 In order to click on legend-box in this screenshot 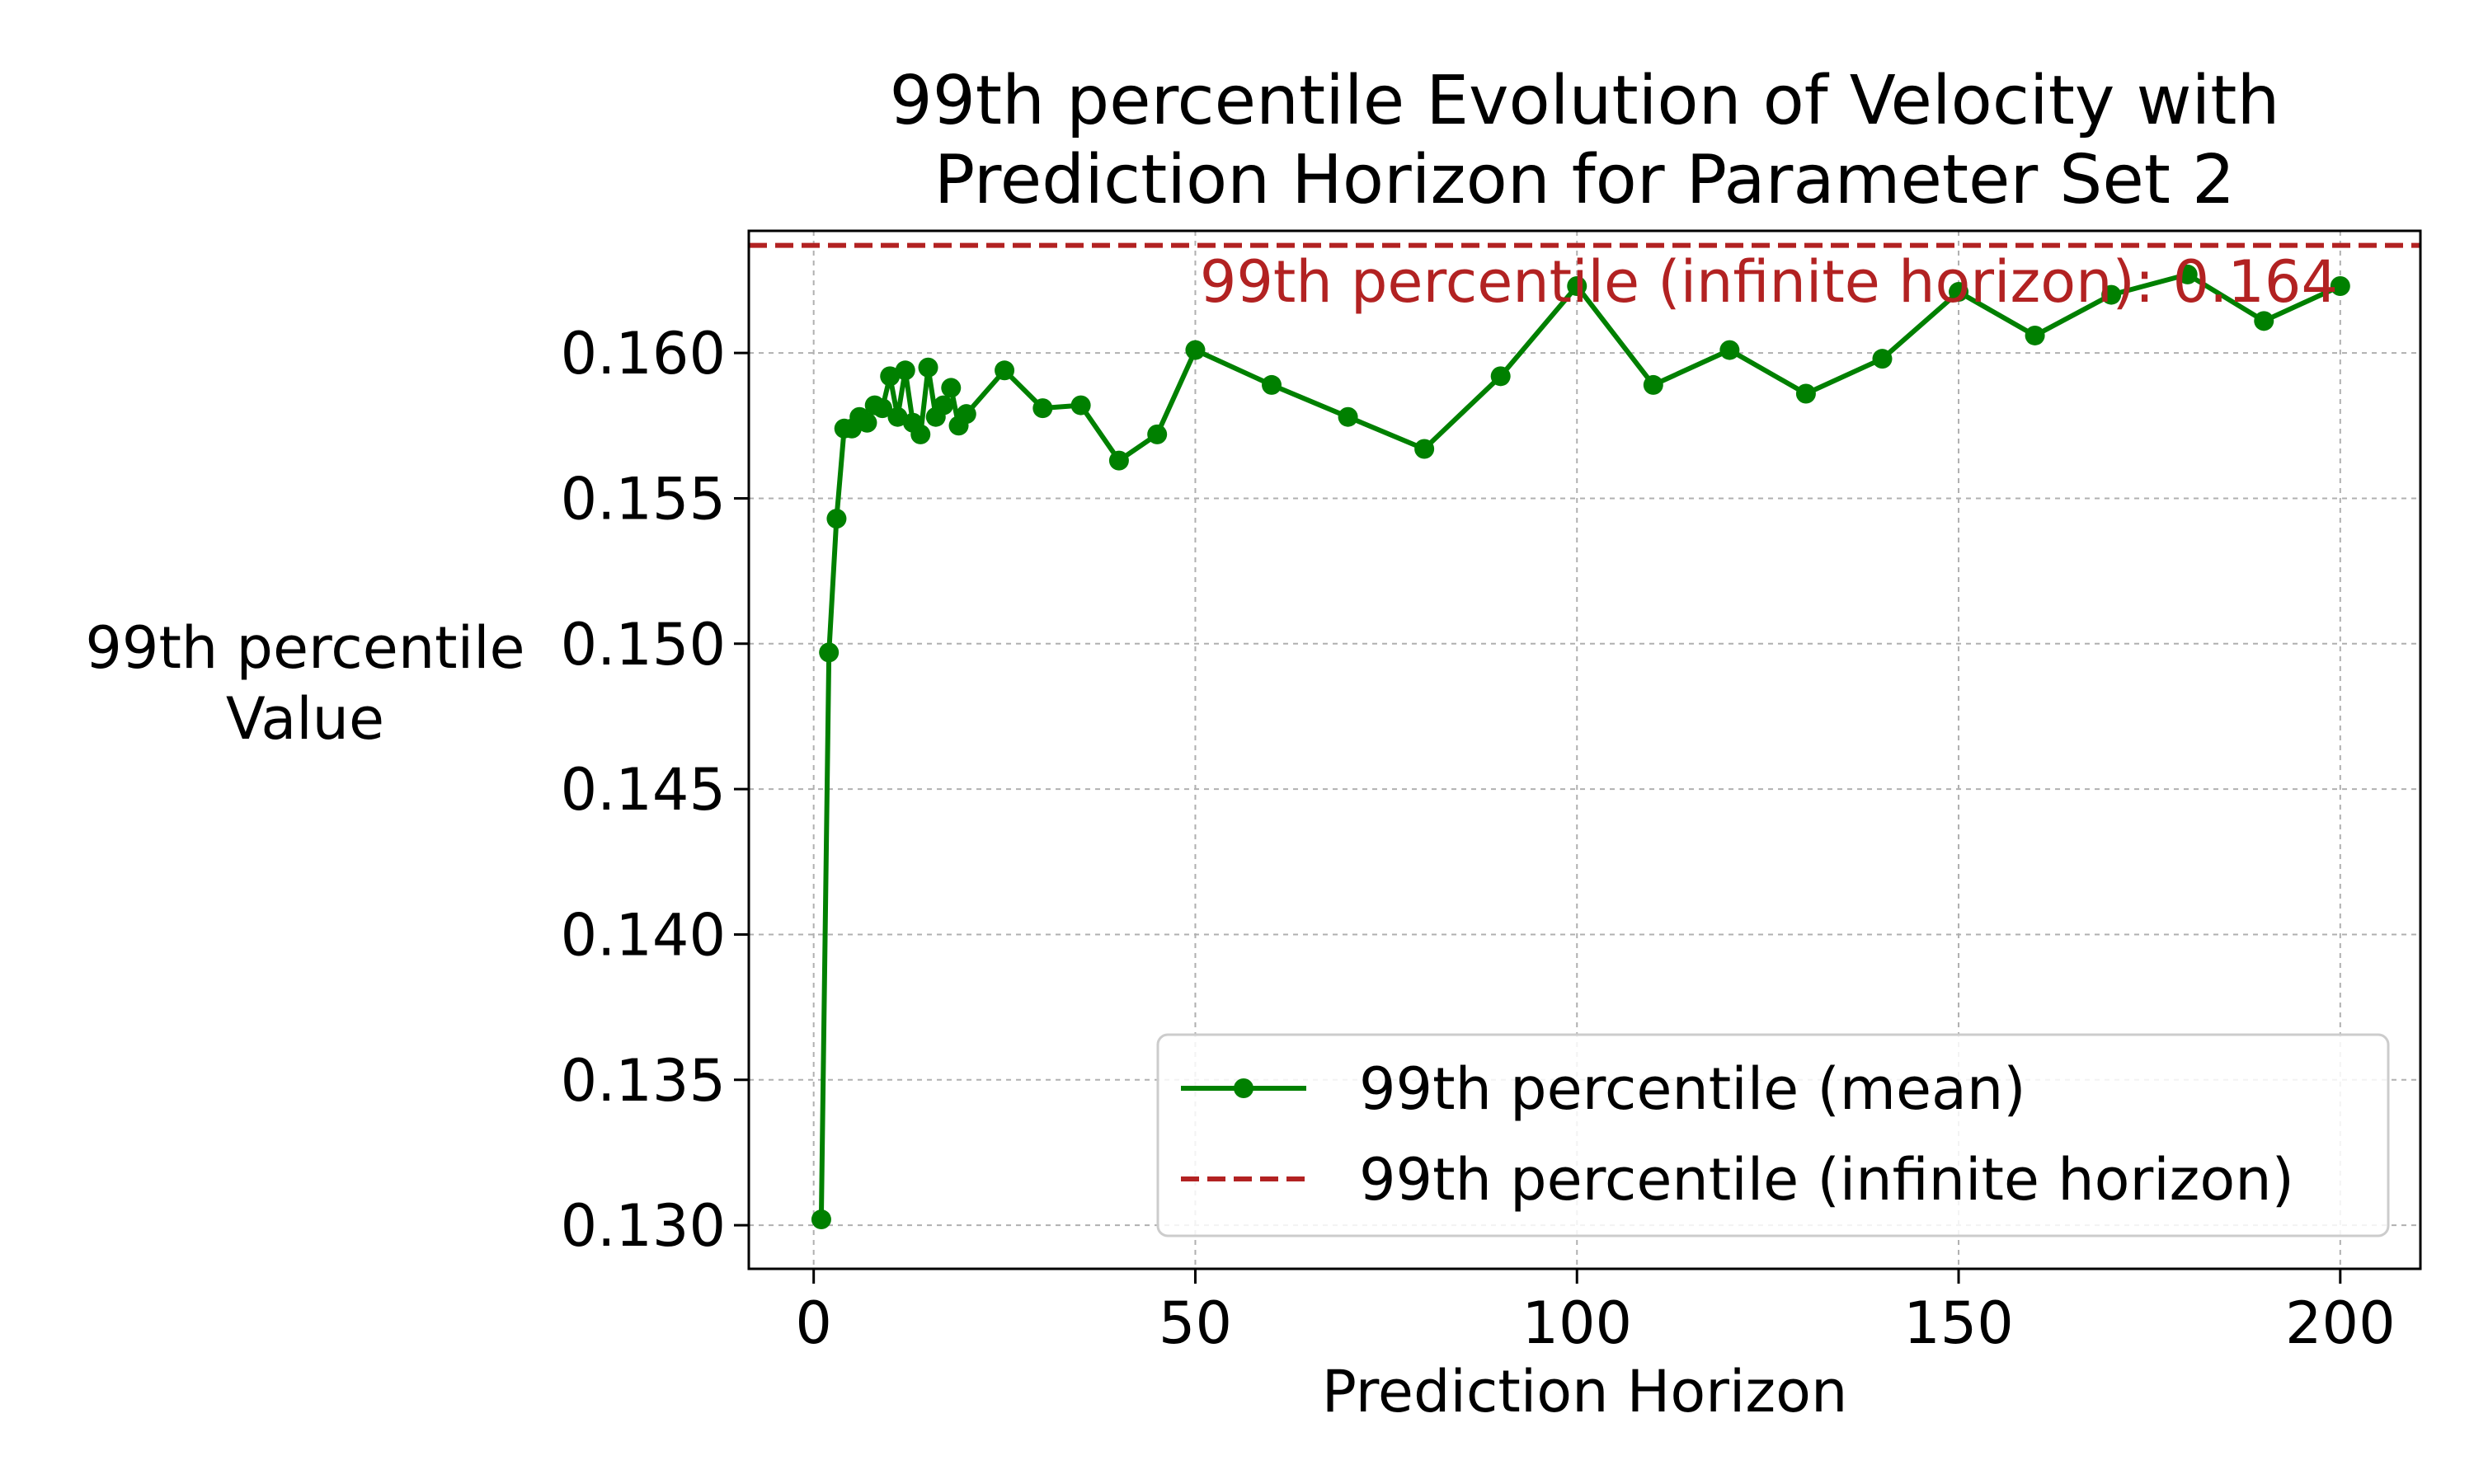, I will do `click(1773, 1135)`.